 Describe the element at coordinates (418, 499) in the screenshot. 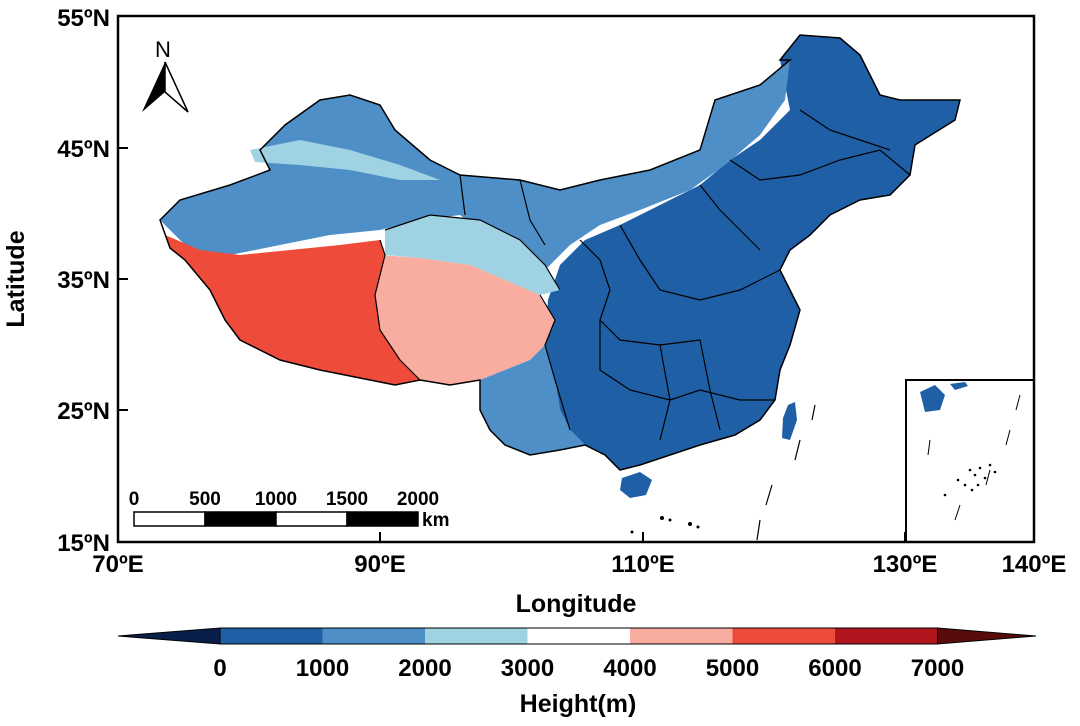

I see `scale-label-2000: 2000` at that location.